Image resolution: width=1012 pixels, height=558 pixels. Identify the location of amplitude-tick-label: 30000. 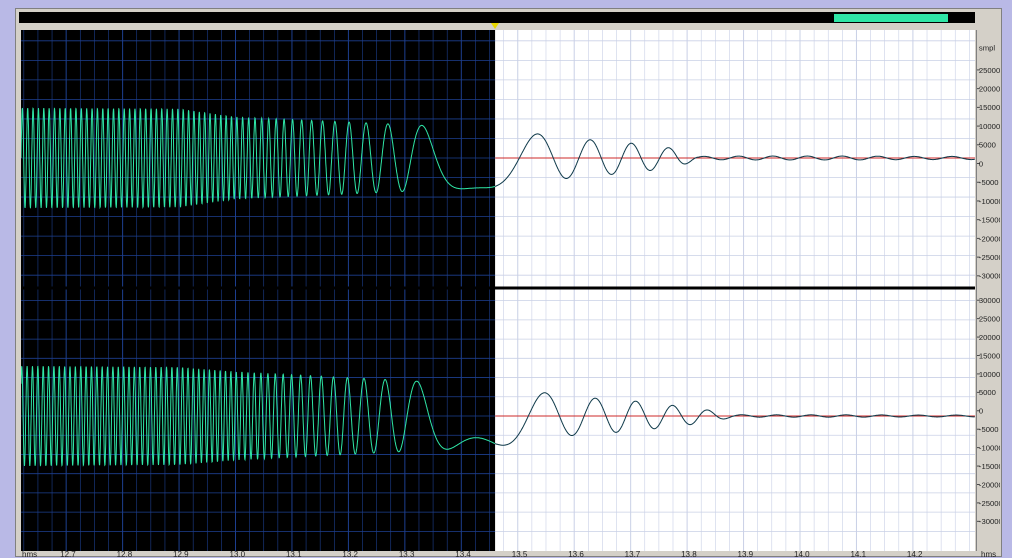
(989, 300).